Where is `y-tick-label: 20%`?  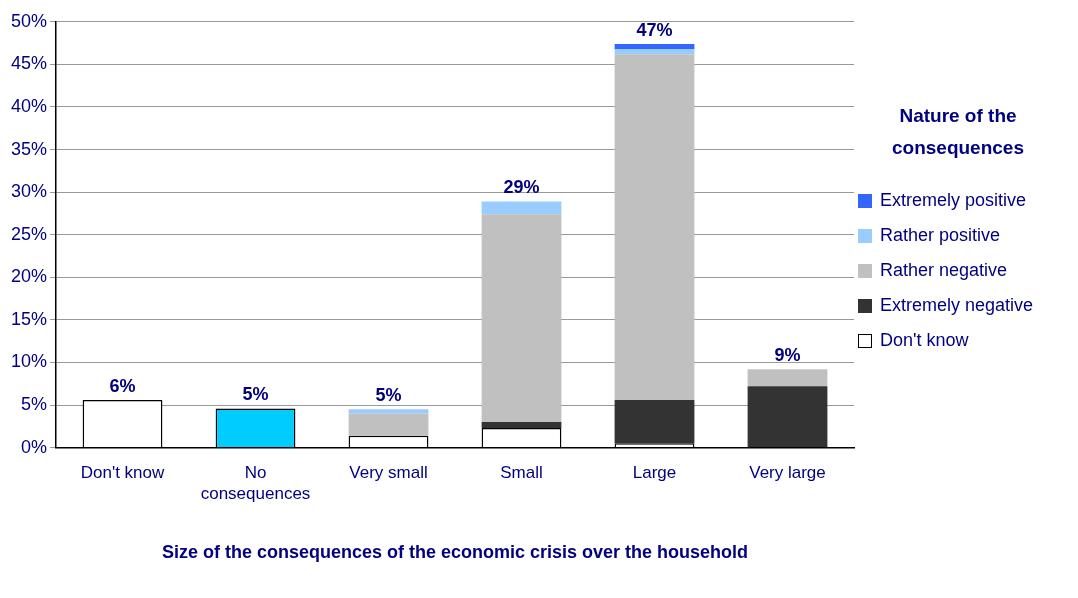
y-tick-label: 20% is located at coordinates (29, 276).